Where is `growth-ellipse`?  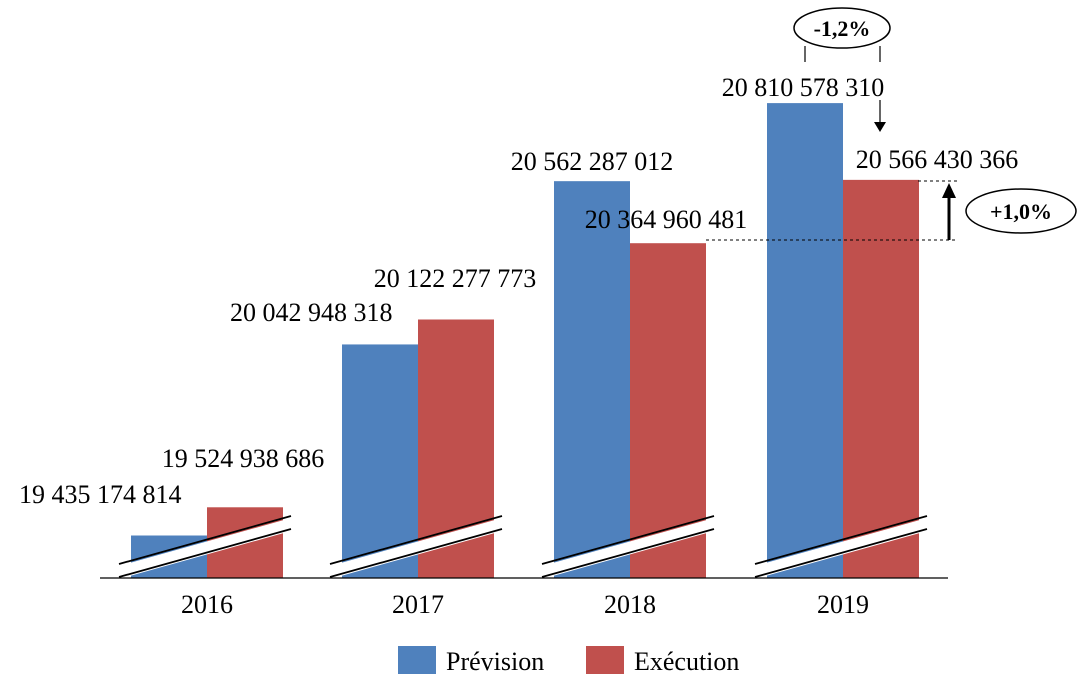
growth-ellipse is located at coordinates (1021, 211).